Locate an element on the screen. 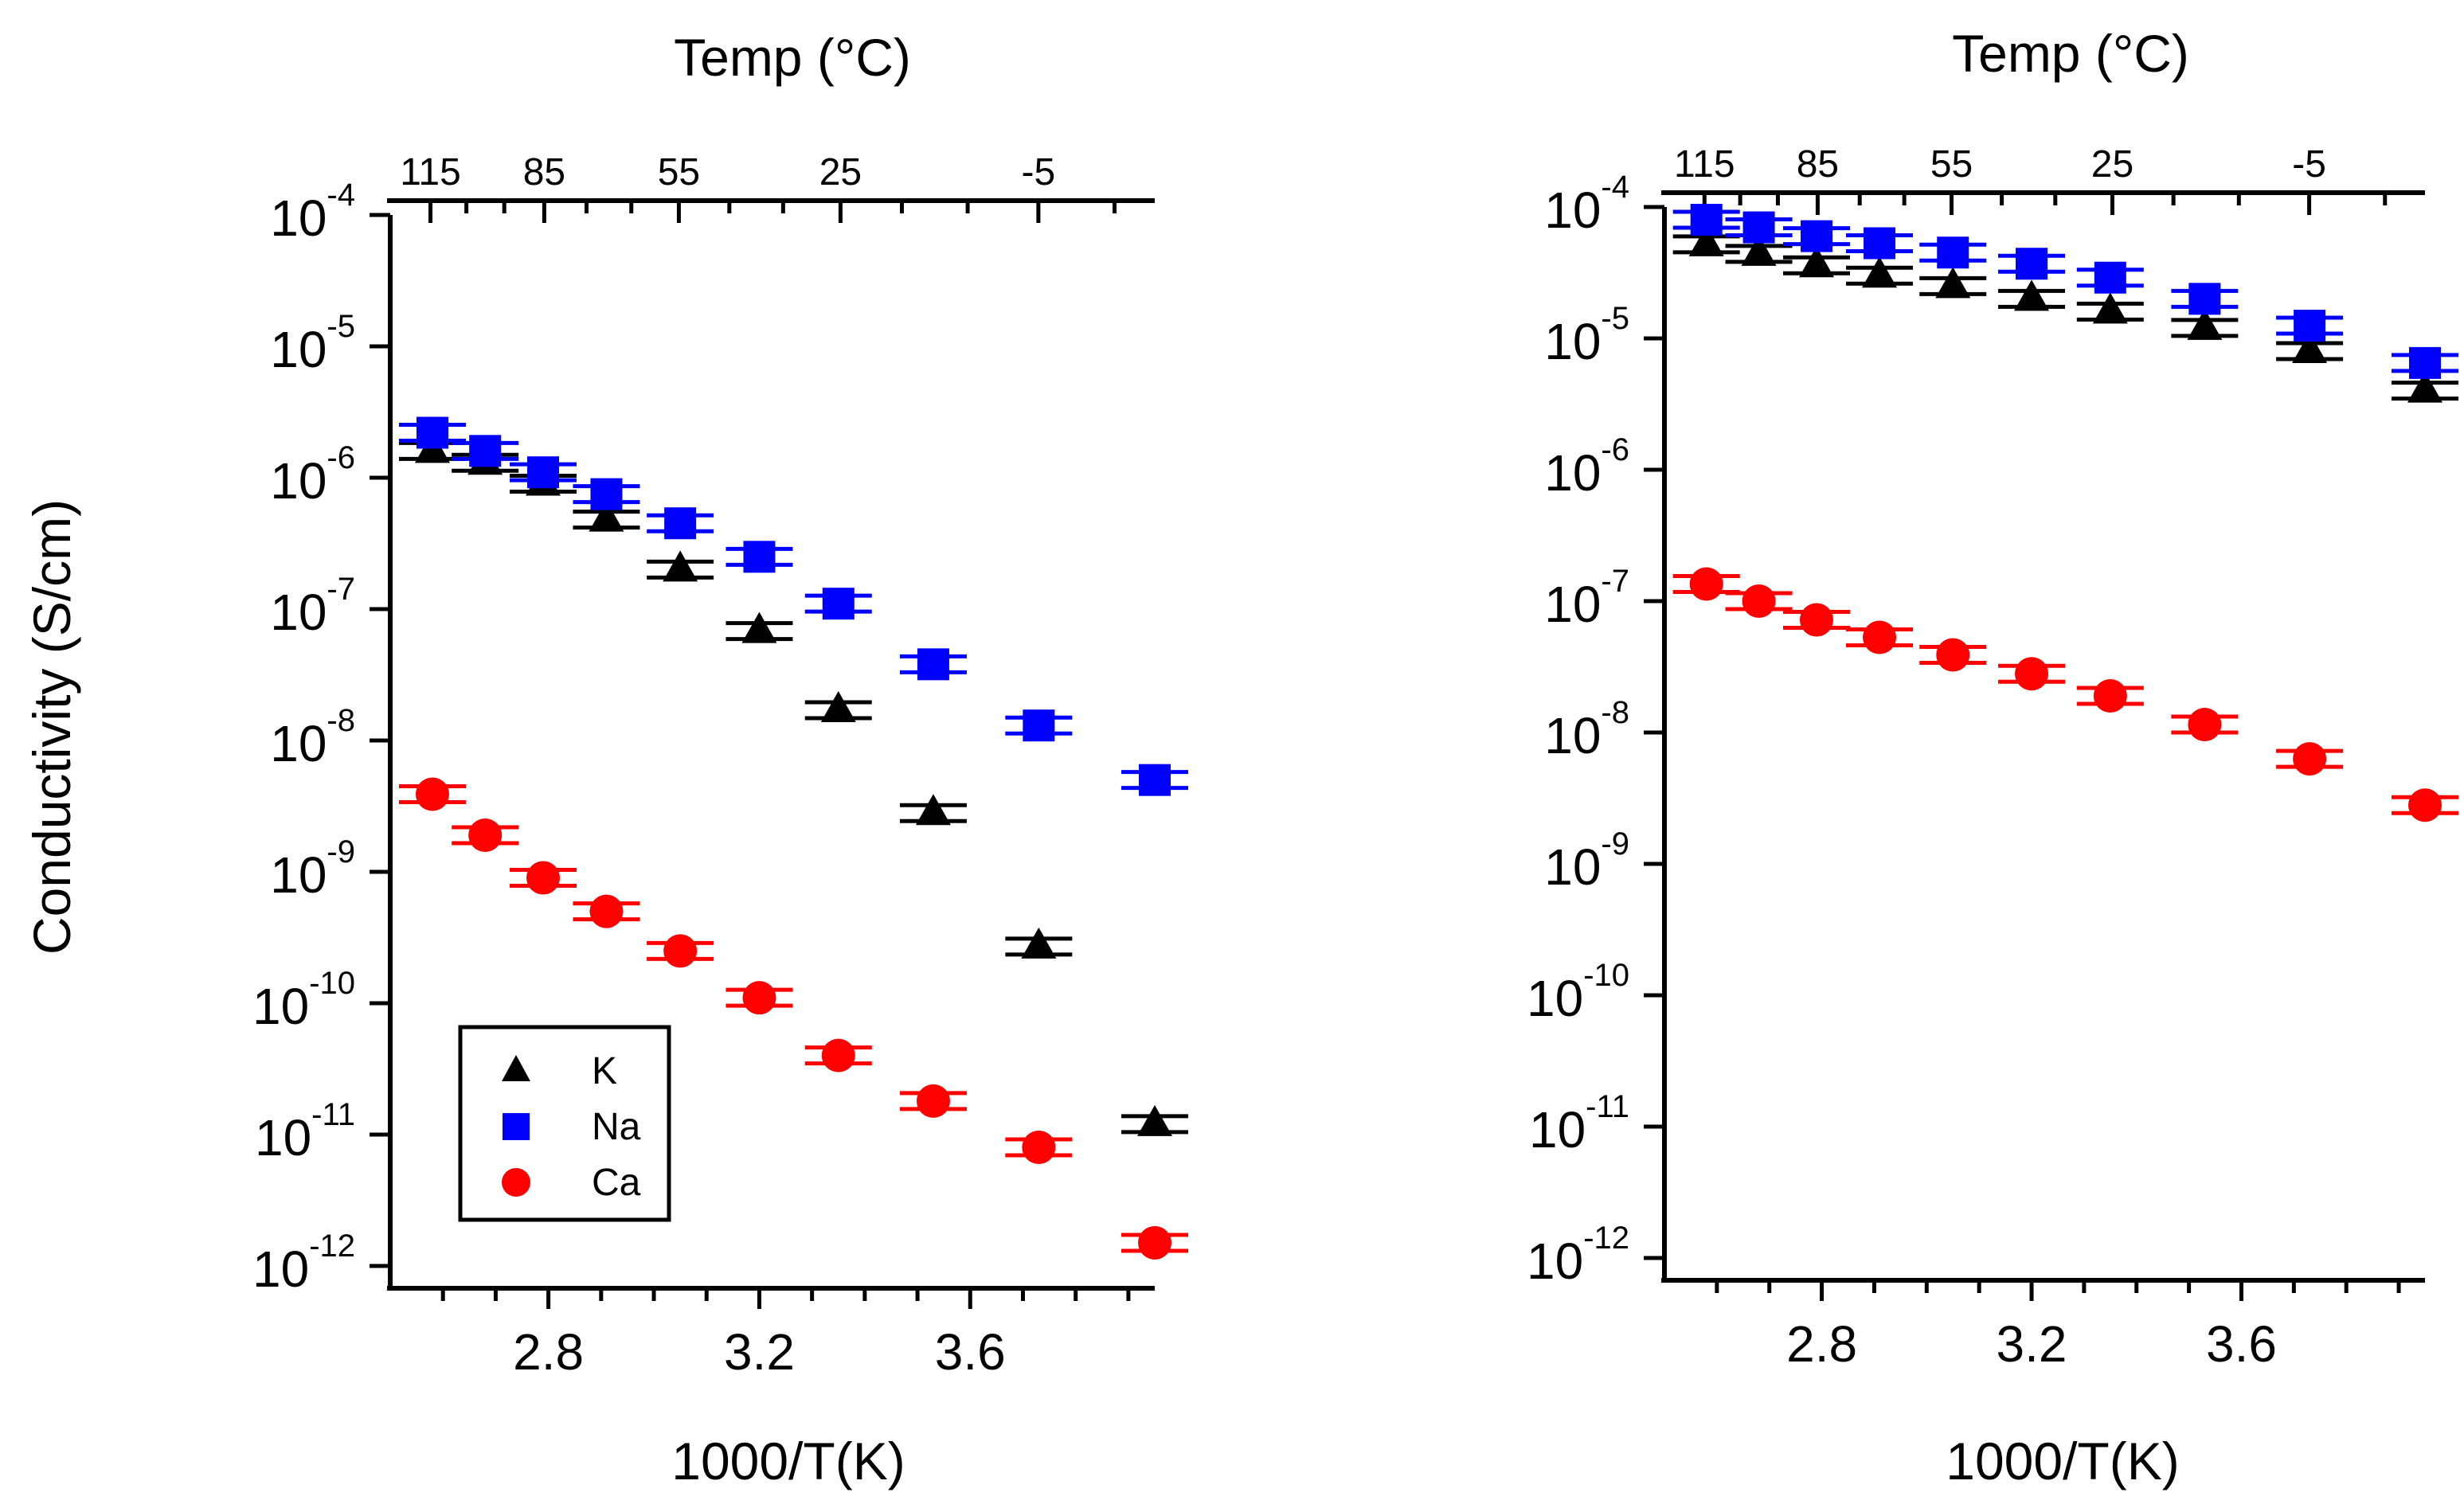  right-y-tick-exponent: -9 is located at coordinates (1615, 843).